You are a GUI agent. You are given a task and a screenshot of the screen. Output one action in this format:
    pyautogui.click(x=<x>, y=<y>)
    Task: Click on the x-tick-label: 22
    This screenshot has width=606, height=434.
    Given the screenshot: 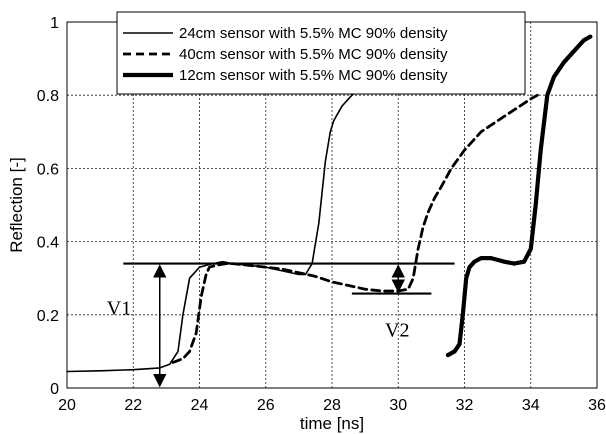 What is the action you would take?
    pyautogui.click(x=133, y=405)
    